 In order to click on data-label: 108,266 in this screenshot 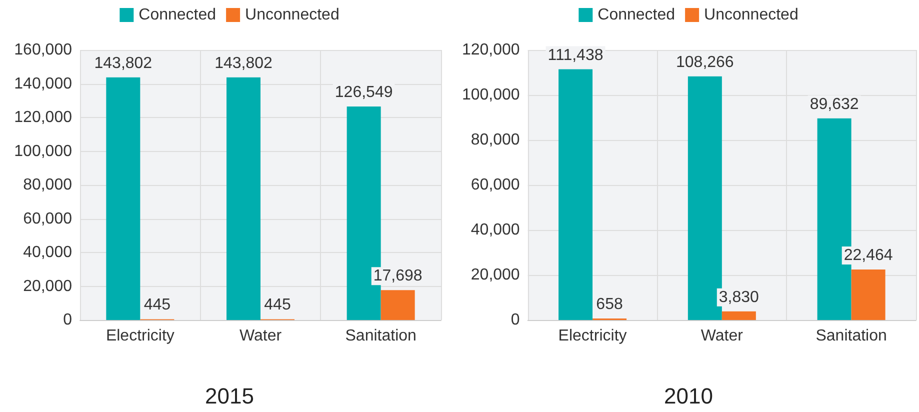, I will do `click(705, 62)`.